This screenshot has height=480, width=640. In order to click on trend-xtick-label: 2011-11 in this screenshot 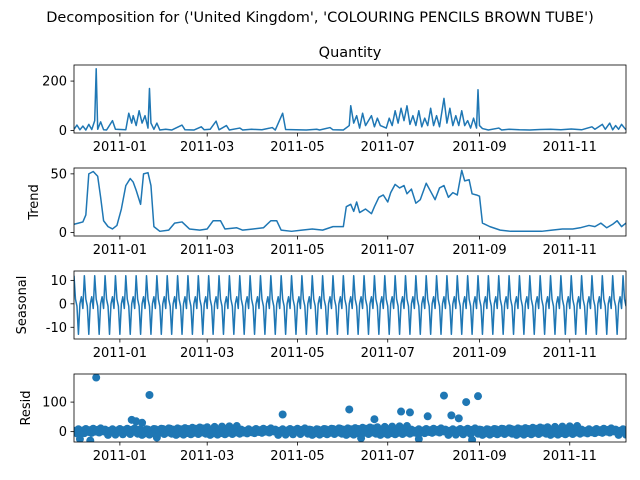, I will do `click(570, 250)`.